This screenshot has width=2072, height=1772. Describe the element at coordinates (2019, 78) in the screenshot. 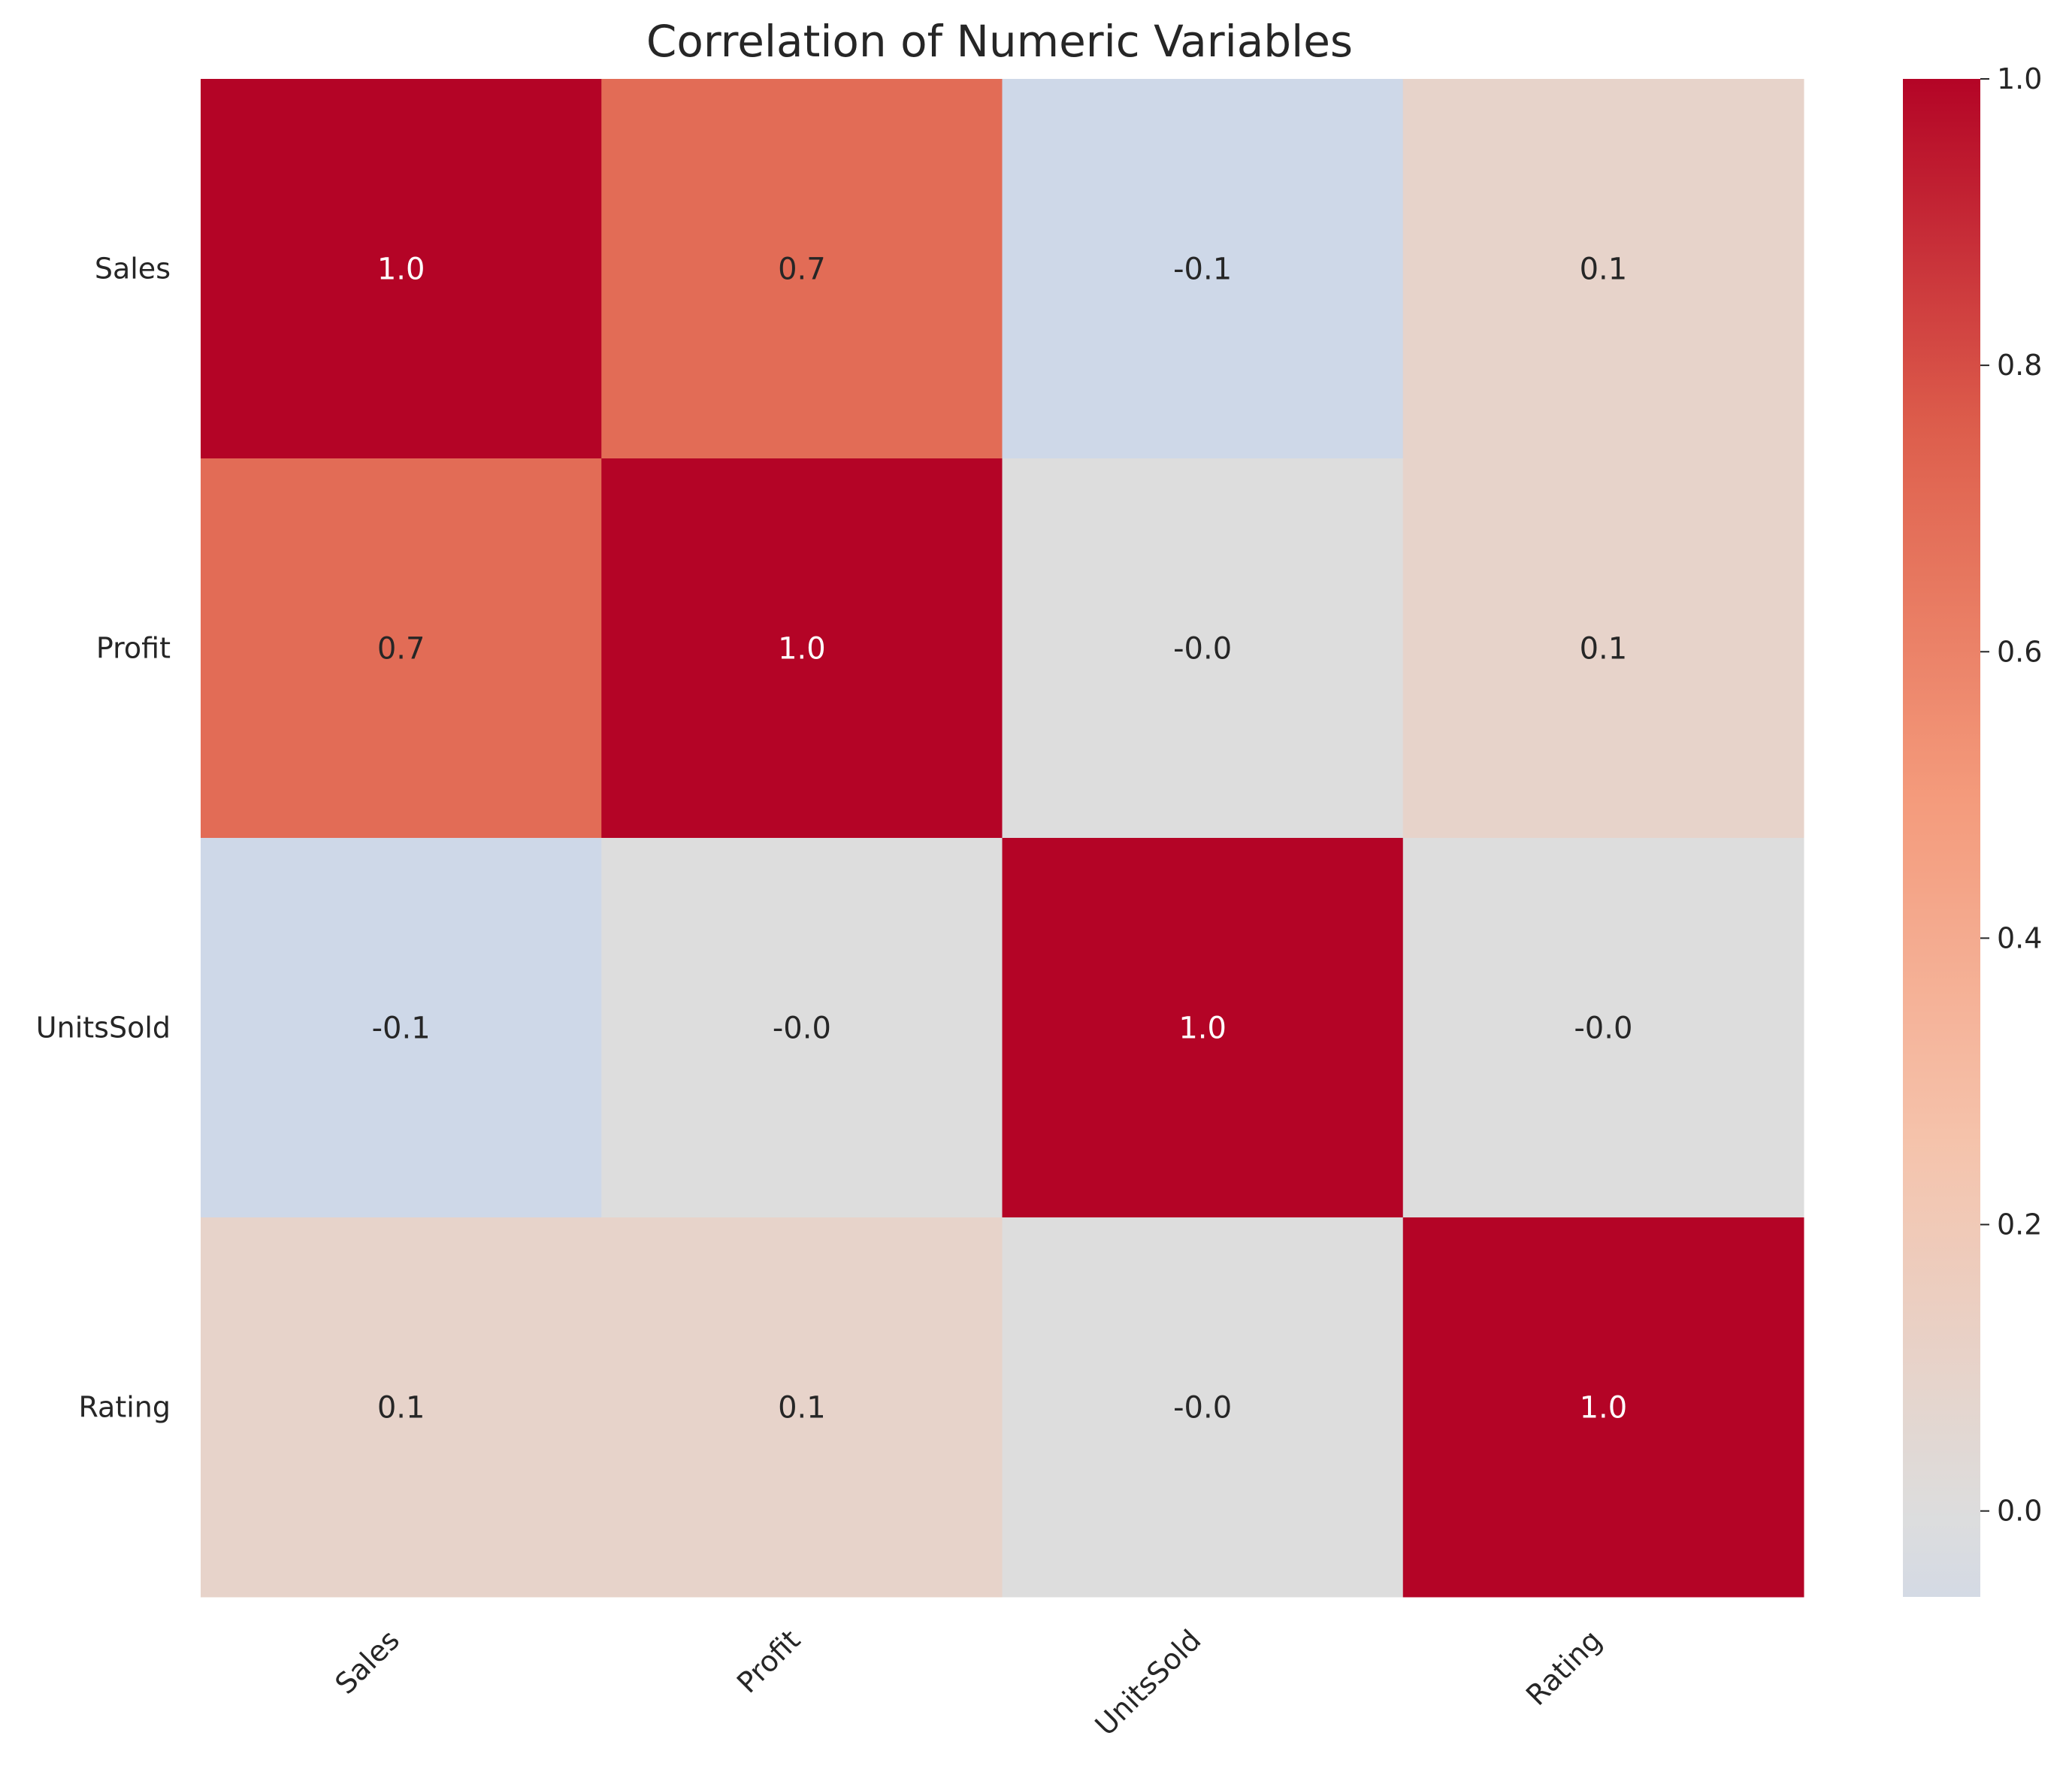

I see `colorbar-tick-label: 1.0` at that location.